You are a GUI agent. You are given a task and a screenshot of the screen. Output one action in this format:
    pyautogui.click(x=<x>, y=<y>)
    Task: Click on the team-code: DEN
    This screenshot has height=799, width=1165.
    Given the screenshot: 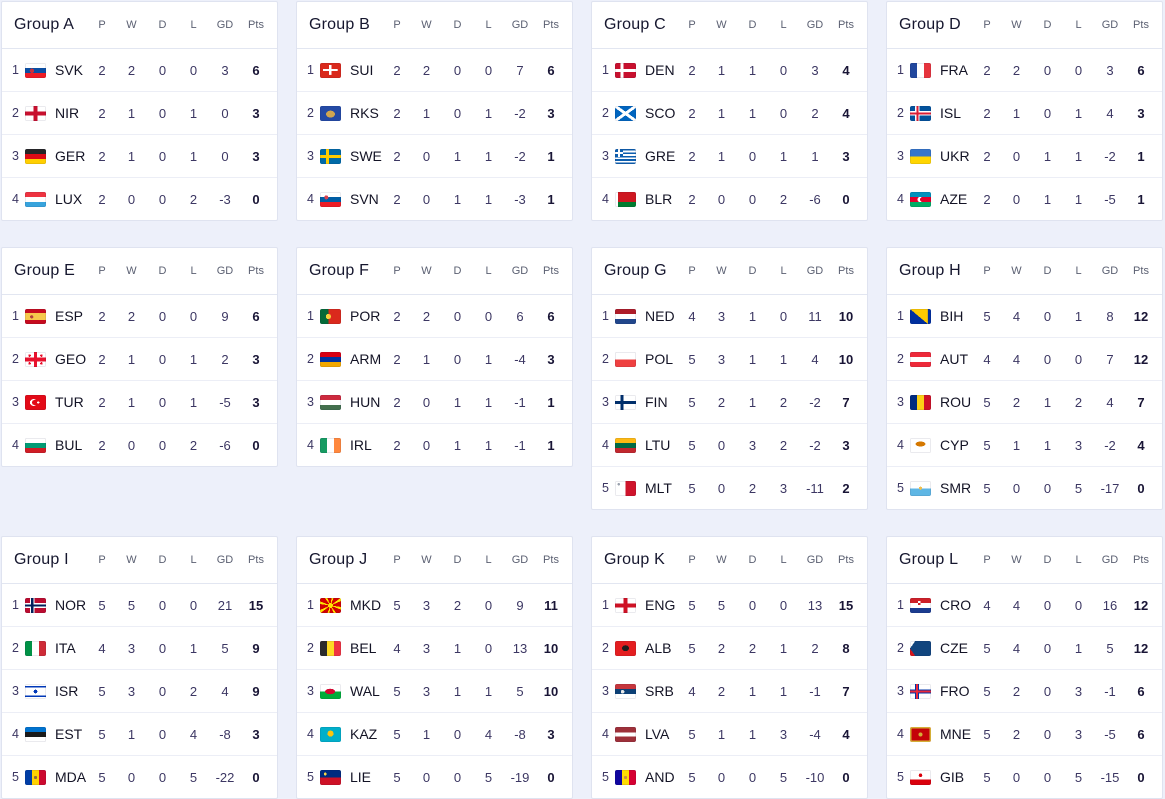 What is the action you would take?
    pyautogui.click(x=660, y=70)
    